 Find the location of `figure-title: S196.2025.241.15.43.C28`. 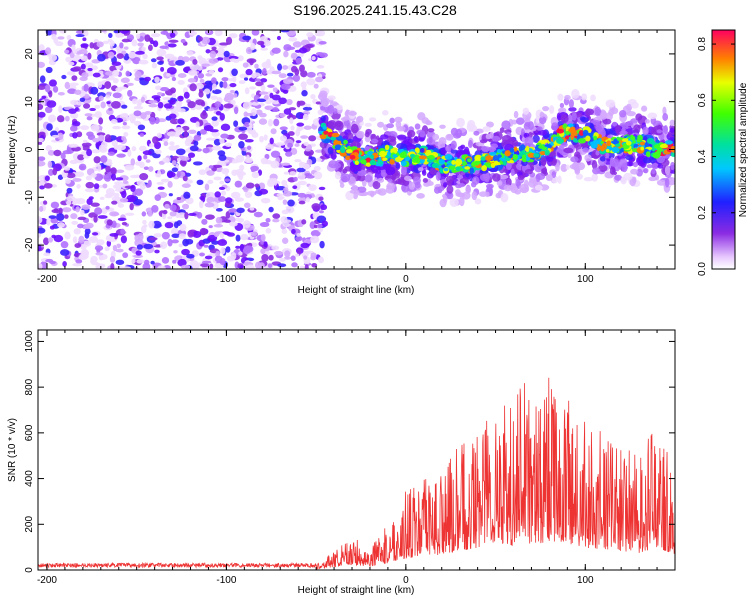

figure-title: S196.2025.241.15.43.C28 is located at coordinates (375, 10).